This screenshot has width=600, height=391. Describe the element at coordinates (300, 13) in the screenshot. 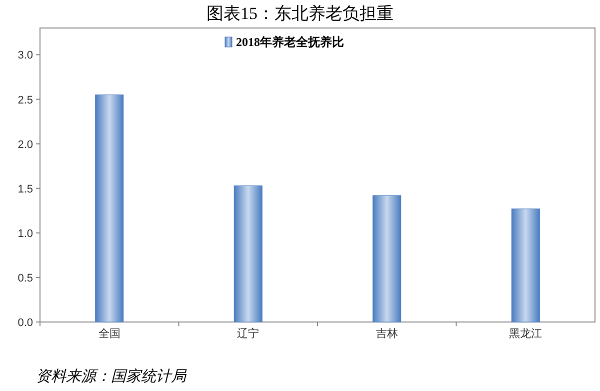

I see `chart-title: 图表15：东北养老负担重` at that location.